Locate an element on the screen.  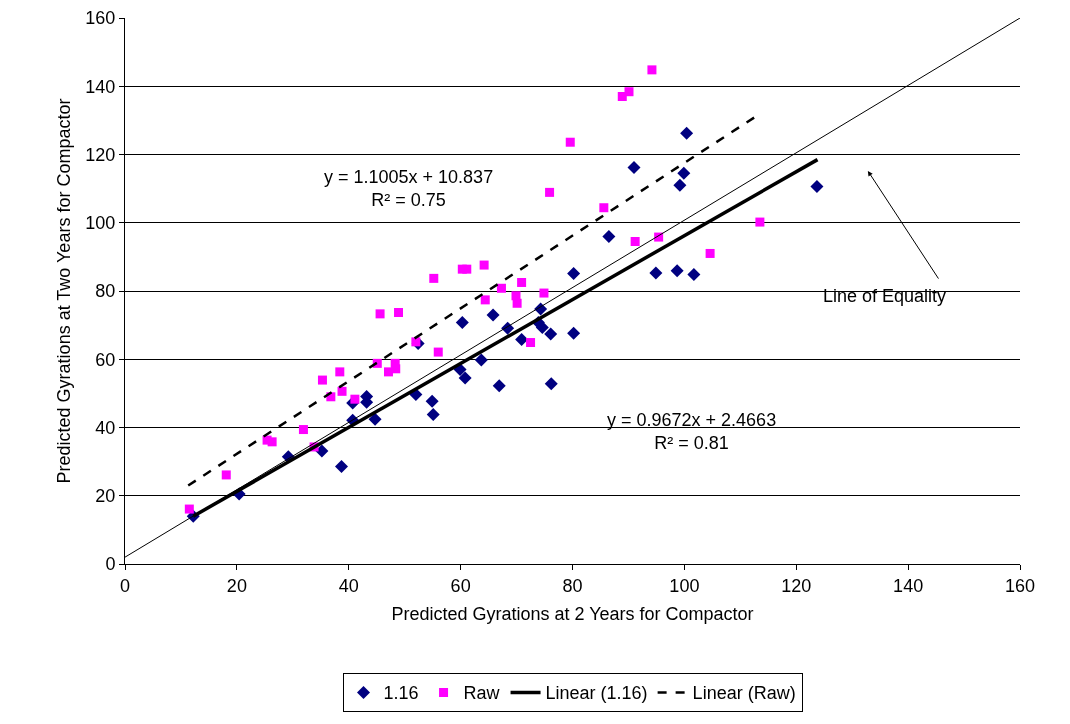
annotation: Line of Equality is located at coordinates (885, 296).